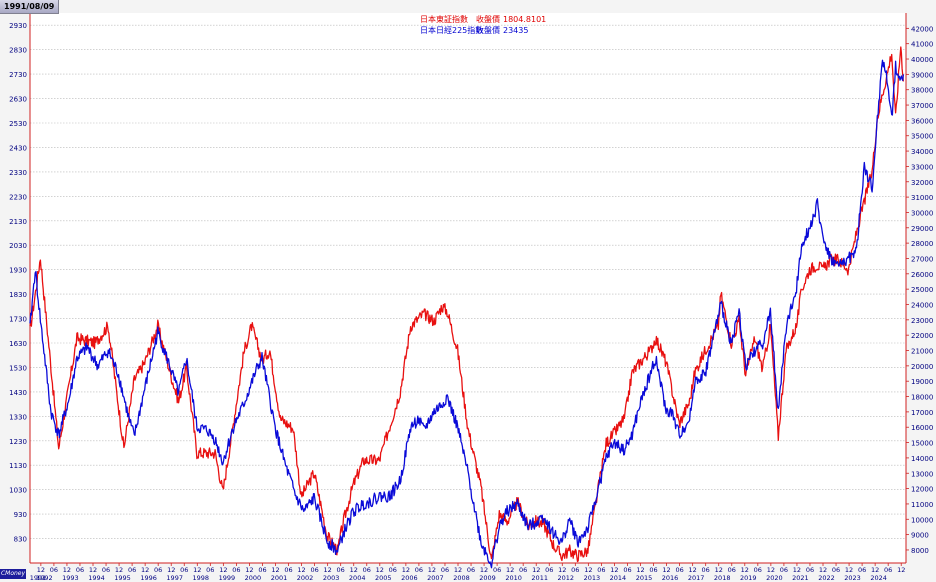 This screenshot has height=582, width=936. I want to click on y-right-tick-label: 22000, so click(922, 336).